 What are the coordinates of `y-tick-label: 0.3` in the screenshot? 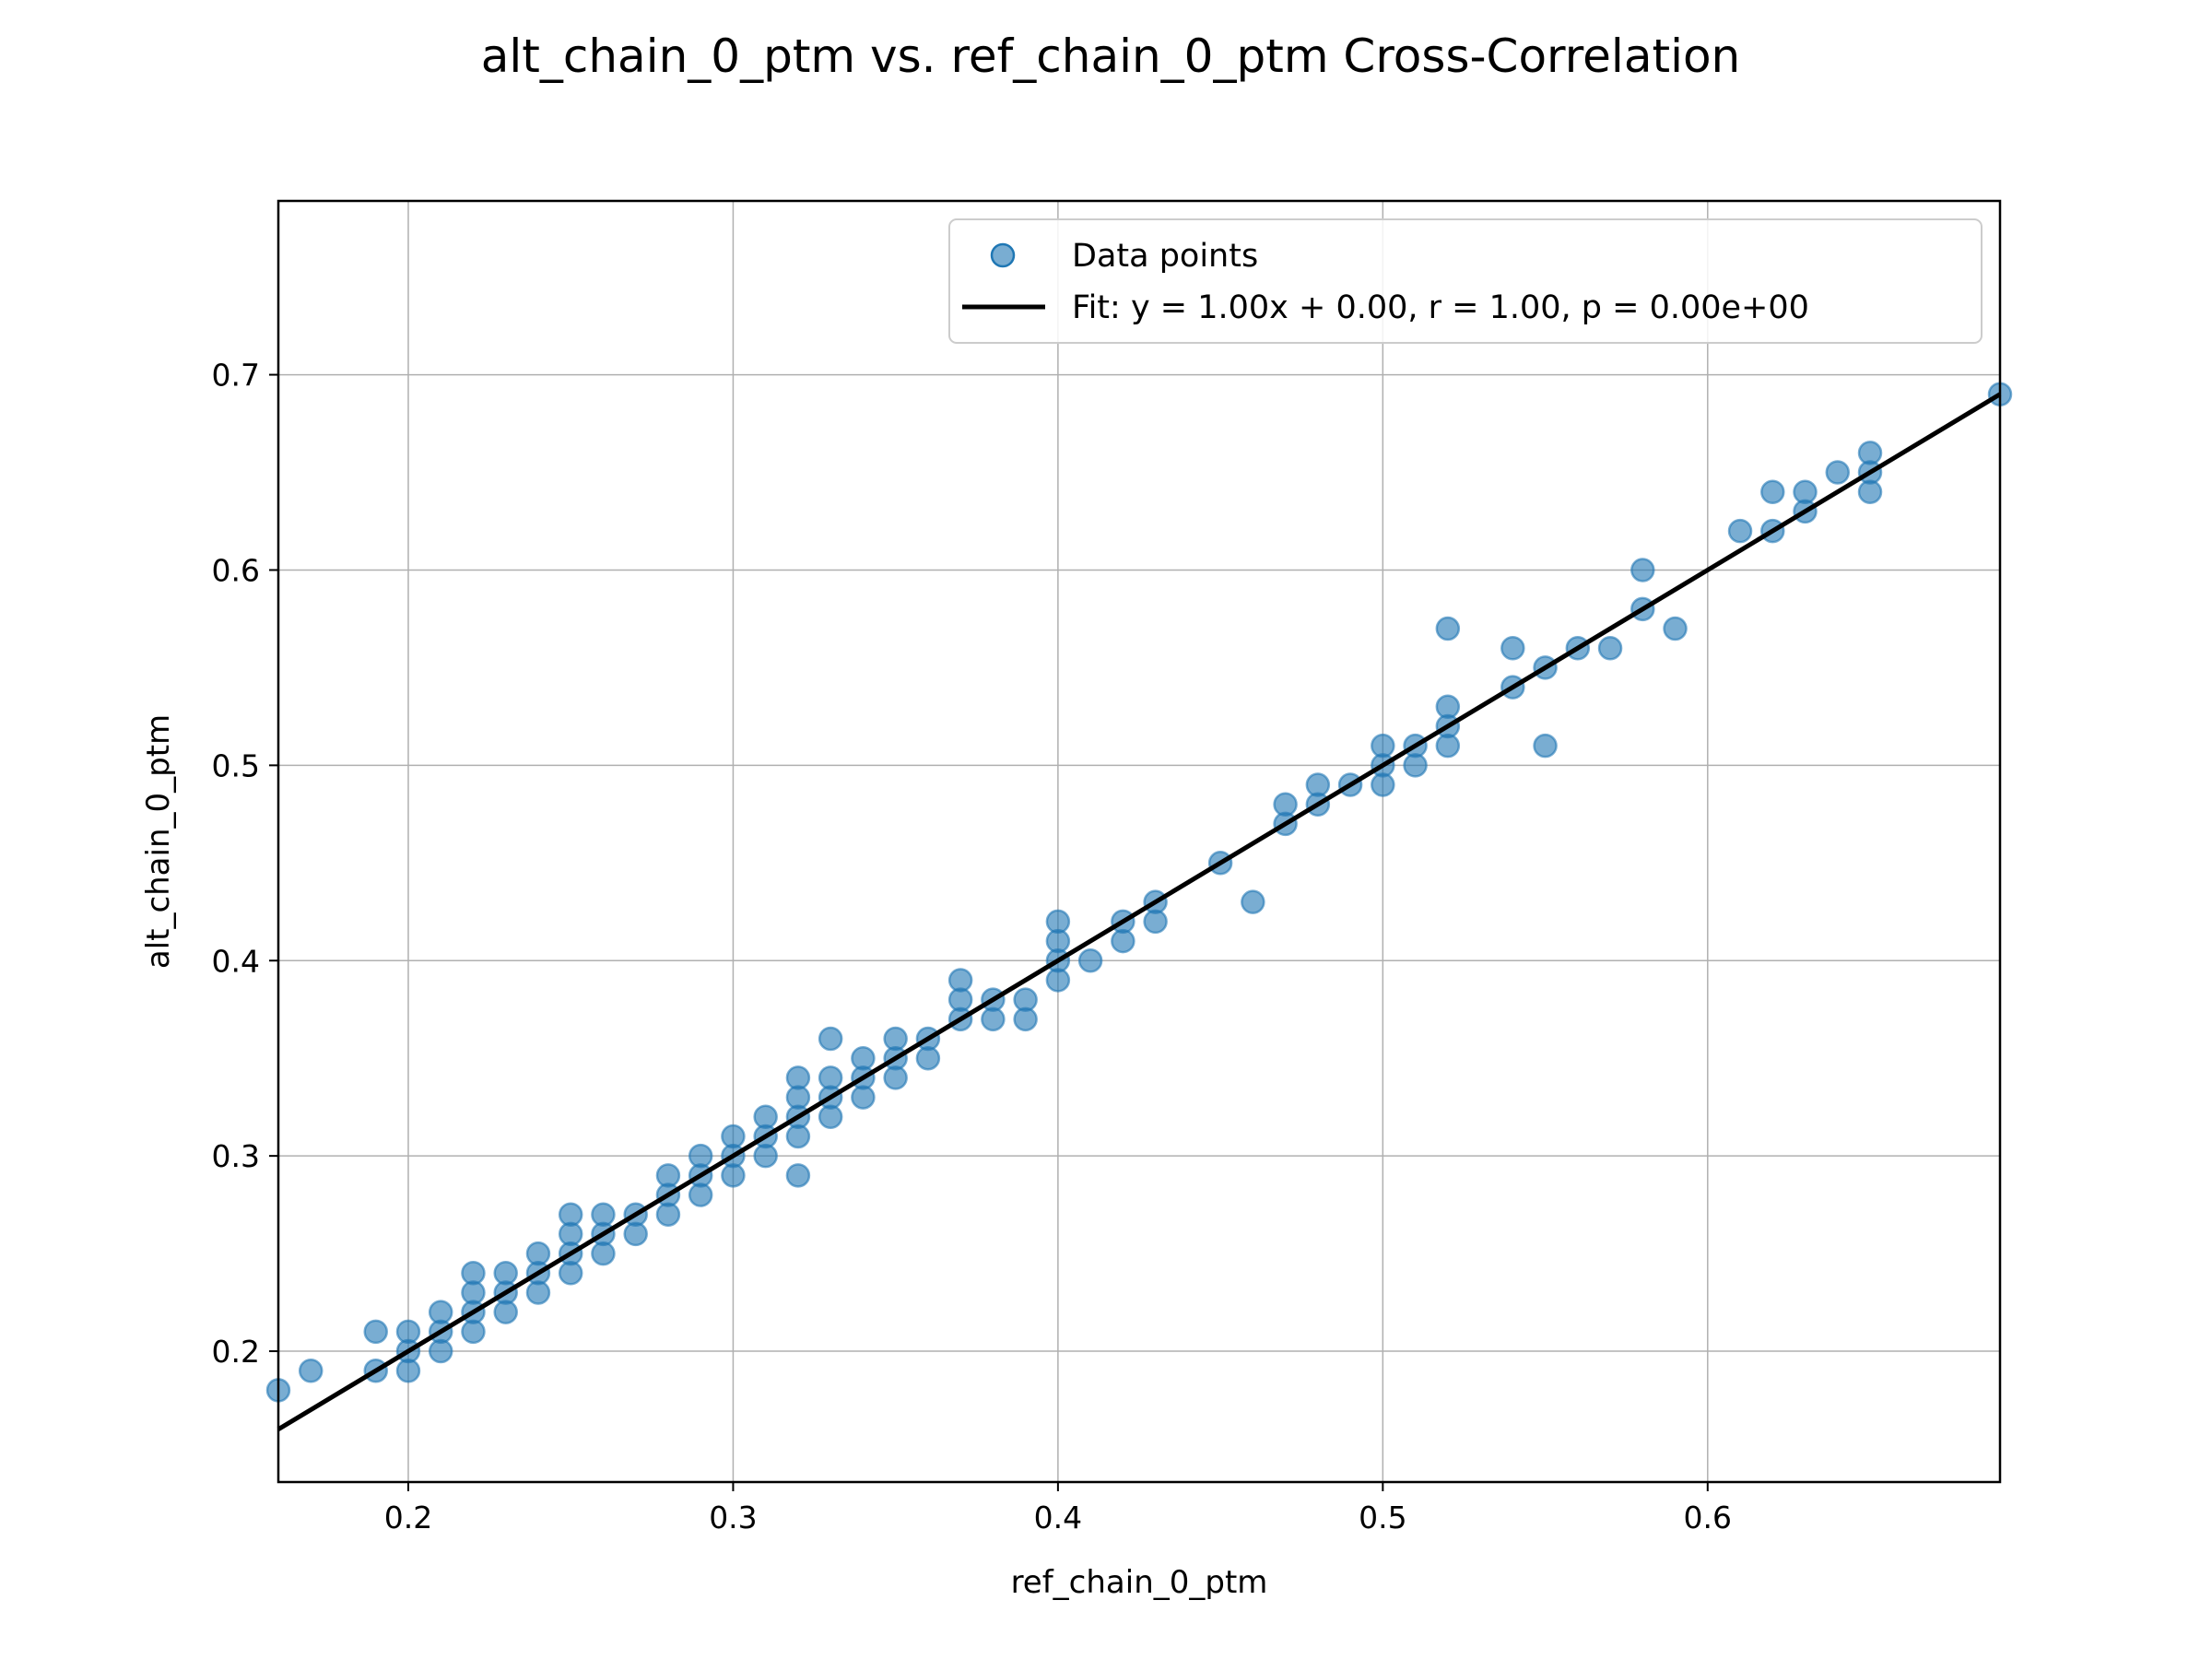 It's located at (236, 1156).